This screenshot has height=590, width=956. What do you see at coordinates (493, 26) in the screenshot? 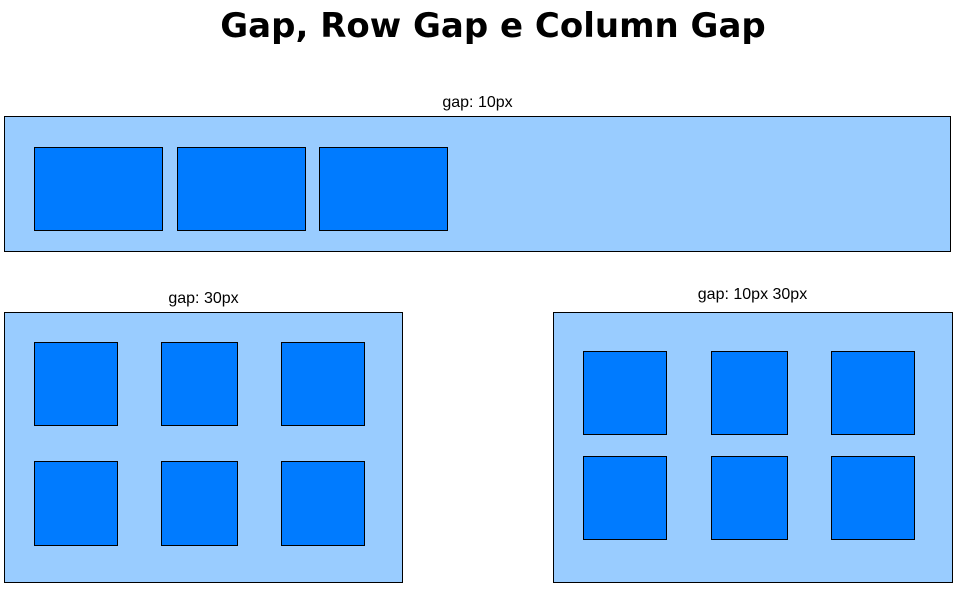
I see `page-title: Gap, Row Gap e Column Gap` at bounding box center [493, 26].